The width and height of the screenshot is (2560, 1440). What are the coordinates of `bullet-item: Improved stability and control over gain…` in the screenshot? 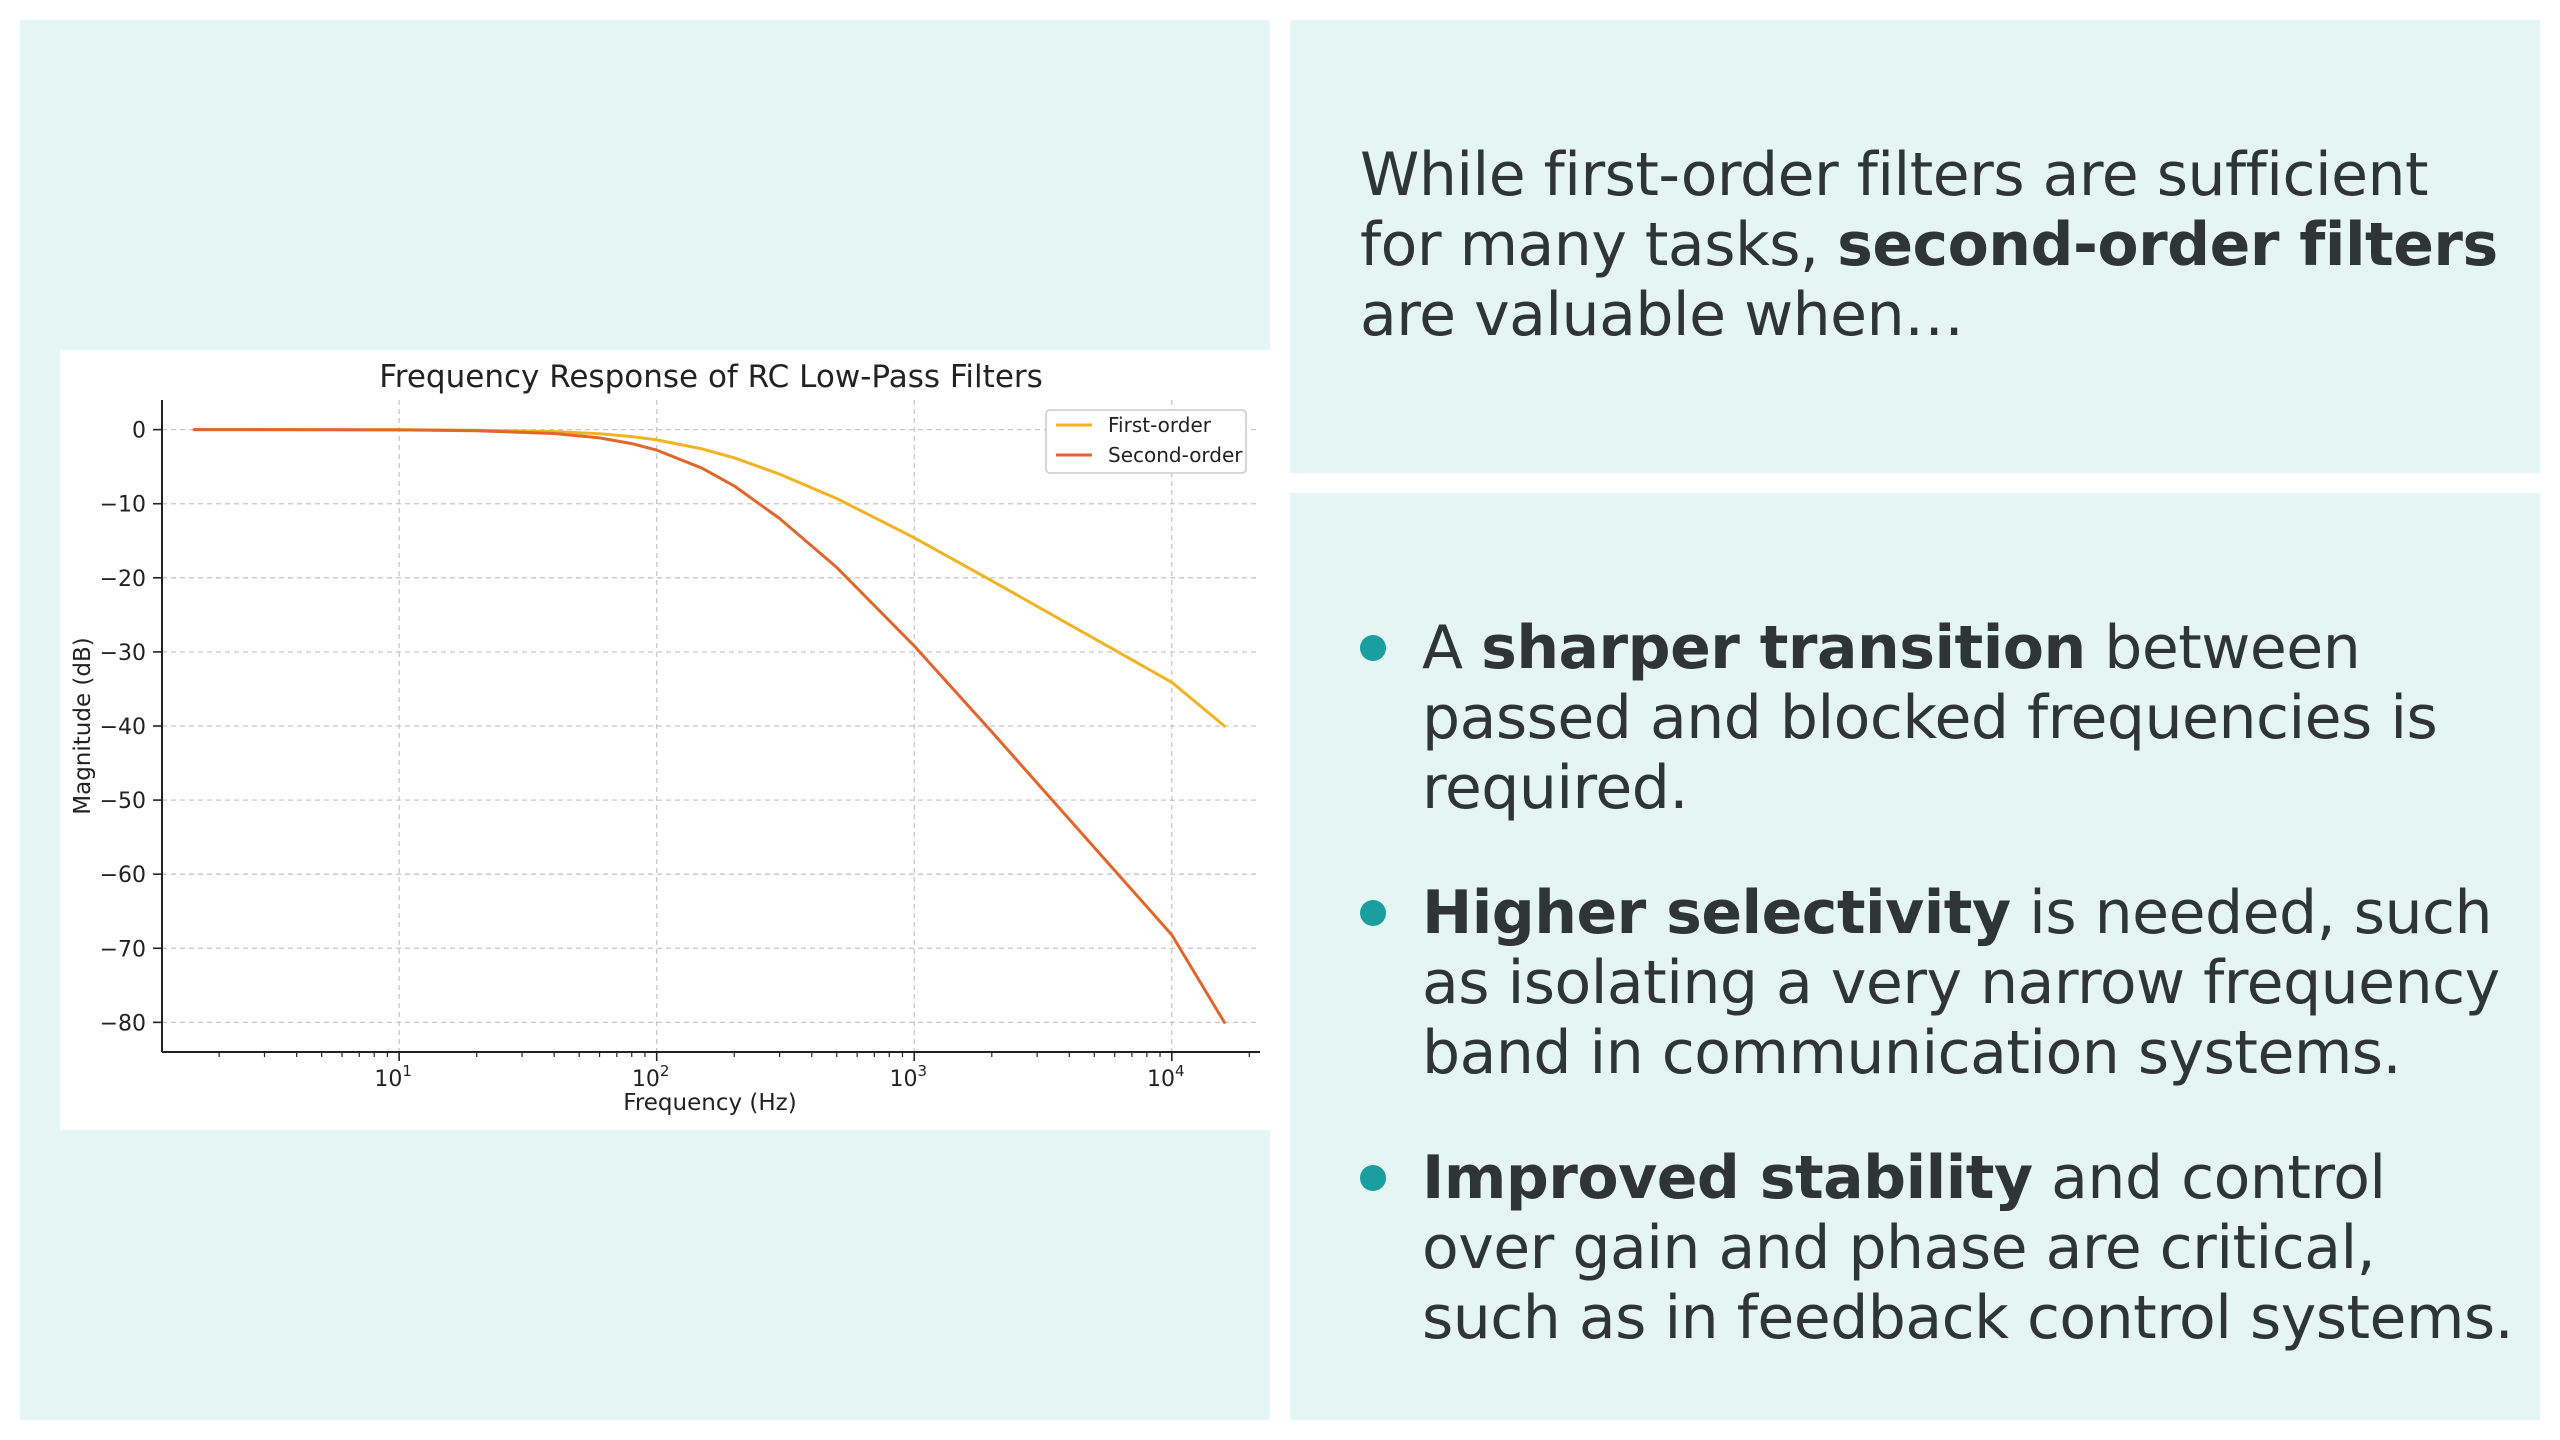 It's located at (1940, 1248).